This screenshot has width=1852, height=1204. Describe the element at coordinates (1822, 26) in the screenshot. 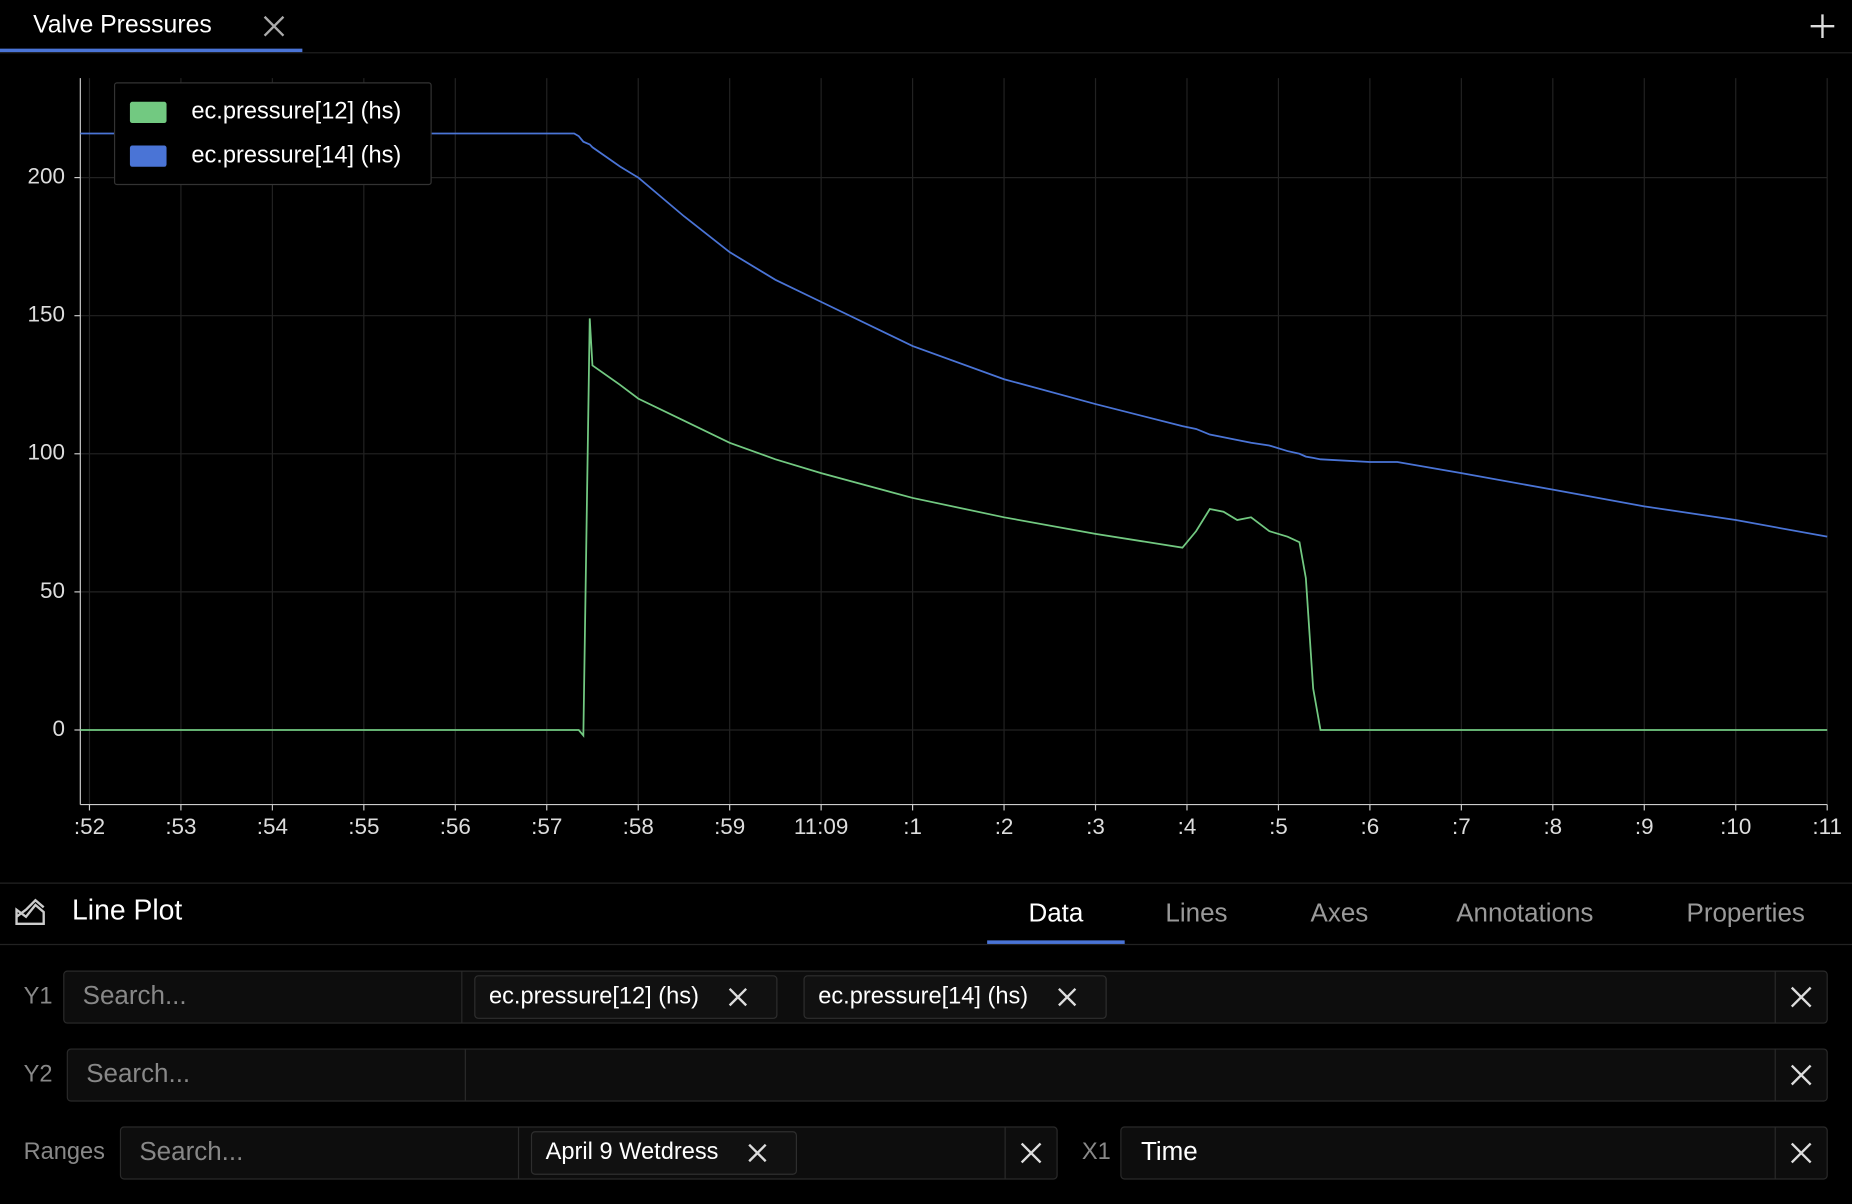

I see `add-tab` at that location.